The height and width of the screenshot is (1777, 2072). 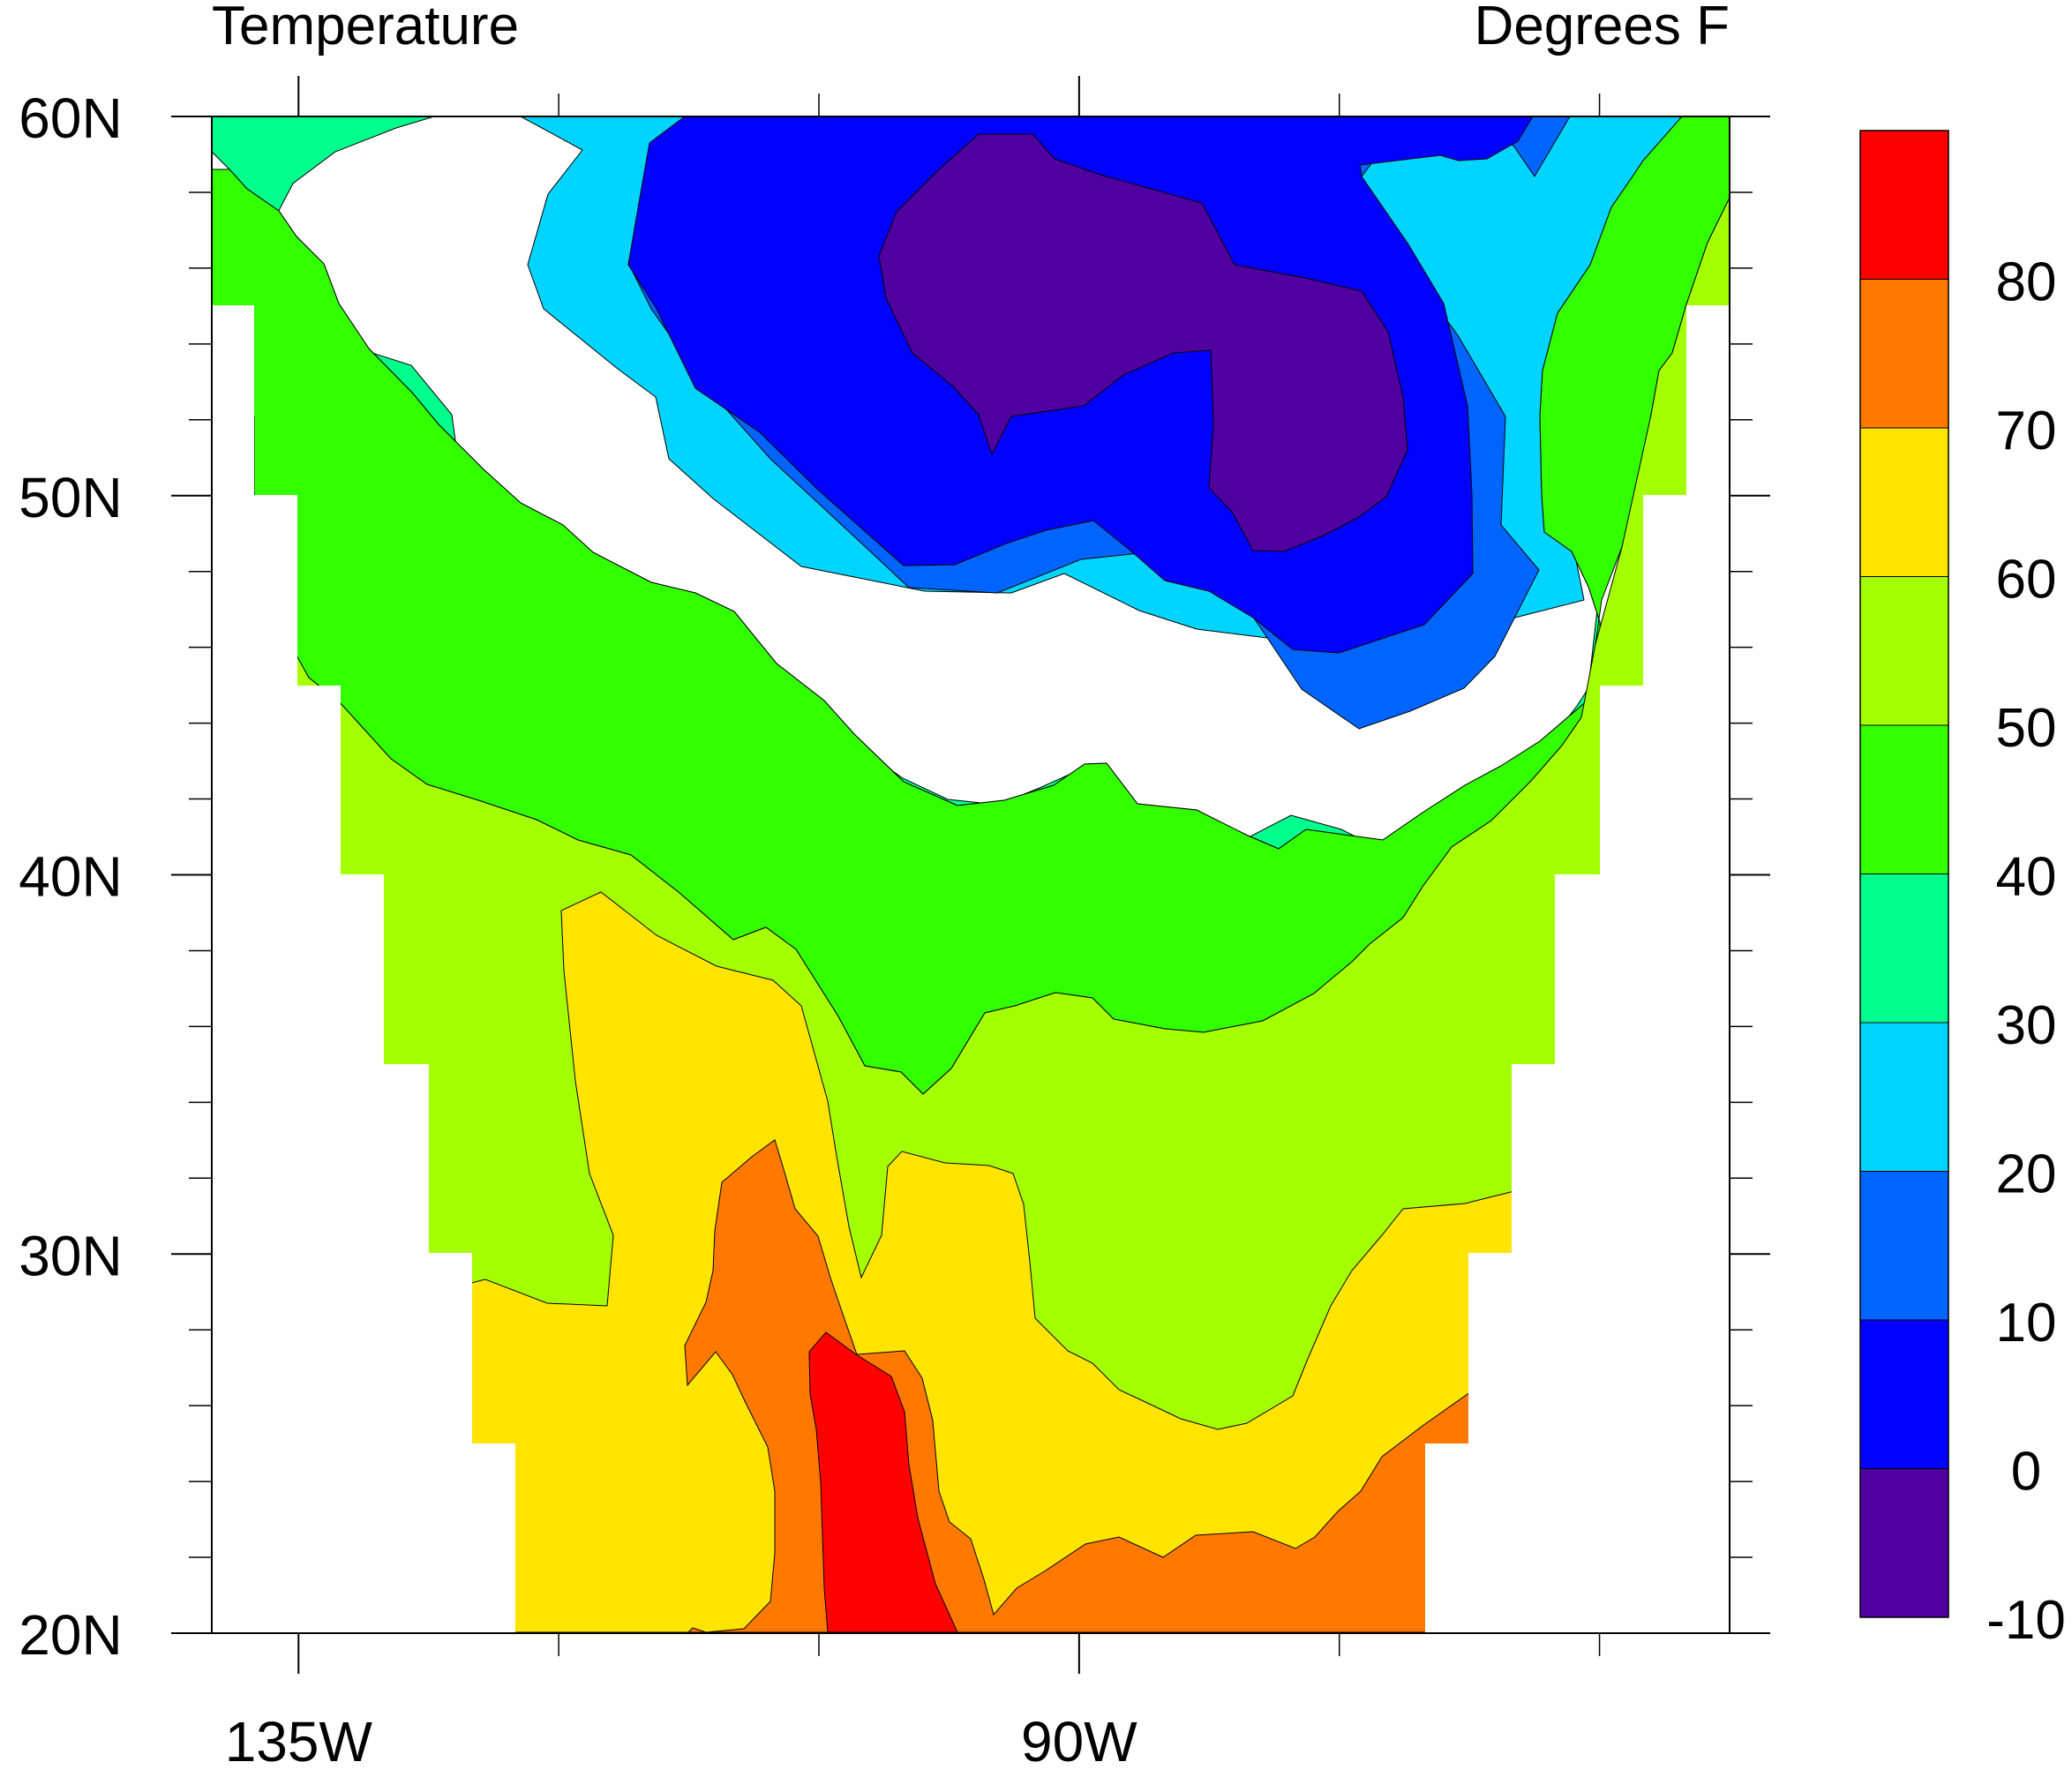 I want to click on colorbar-label: 40, so click(x=2026, y=877).